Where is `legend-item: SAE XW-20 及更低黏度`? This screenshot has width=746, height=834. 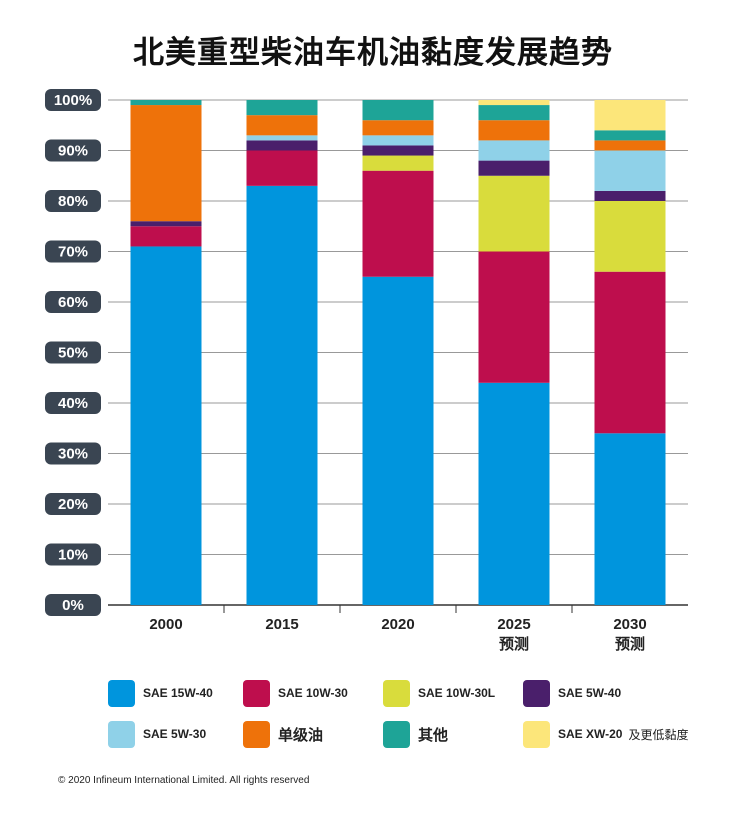 legend-item: SAE XW-20 及更低黏度 is located at coordinates (605, 734).